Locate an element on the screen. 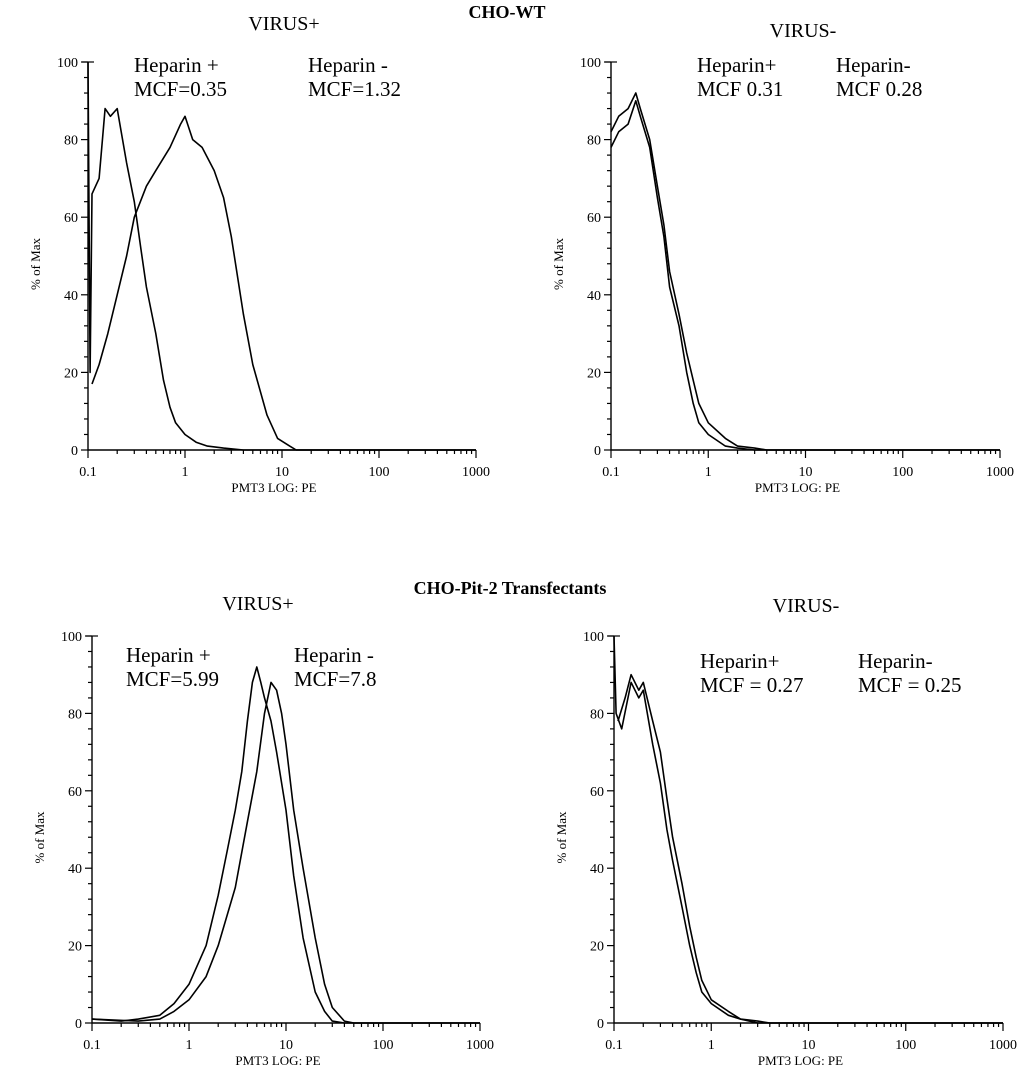 The height and width of the screenshot is (1074, 1020). annotation-mcf: MCF = 0.25 is located at coordinates (909, 685).